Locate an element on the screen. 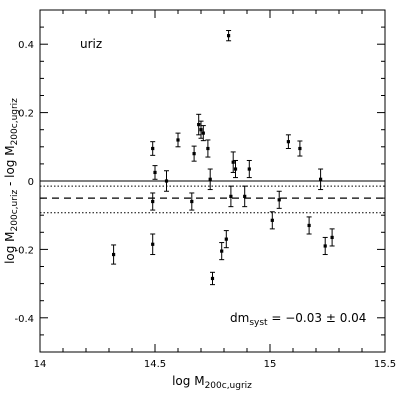  y-tick-label: 0.2 is located at coordinates (26, 114).